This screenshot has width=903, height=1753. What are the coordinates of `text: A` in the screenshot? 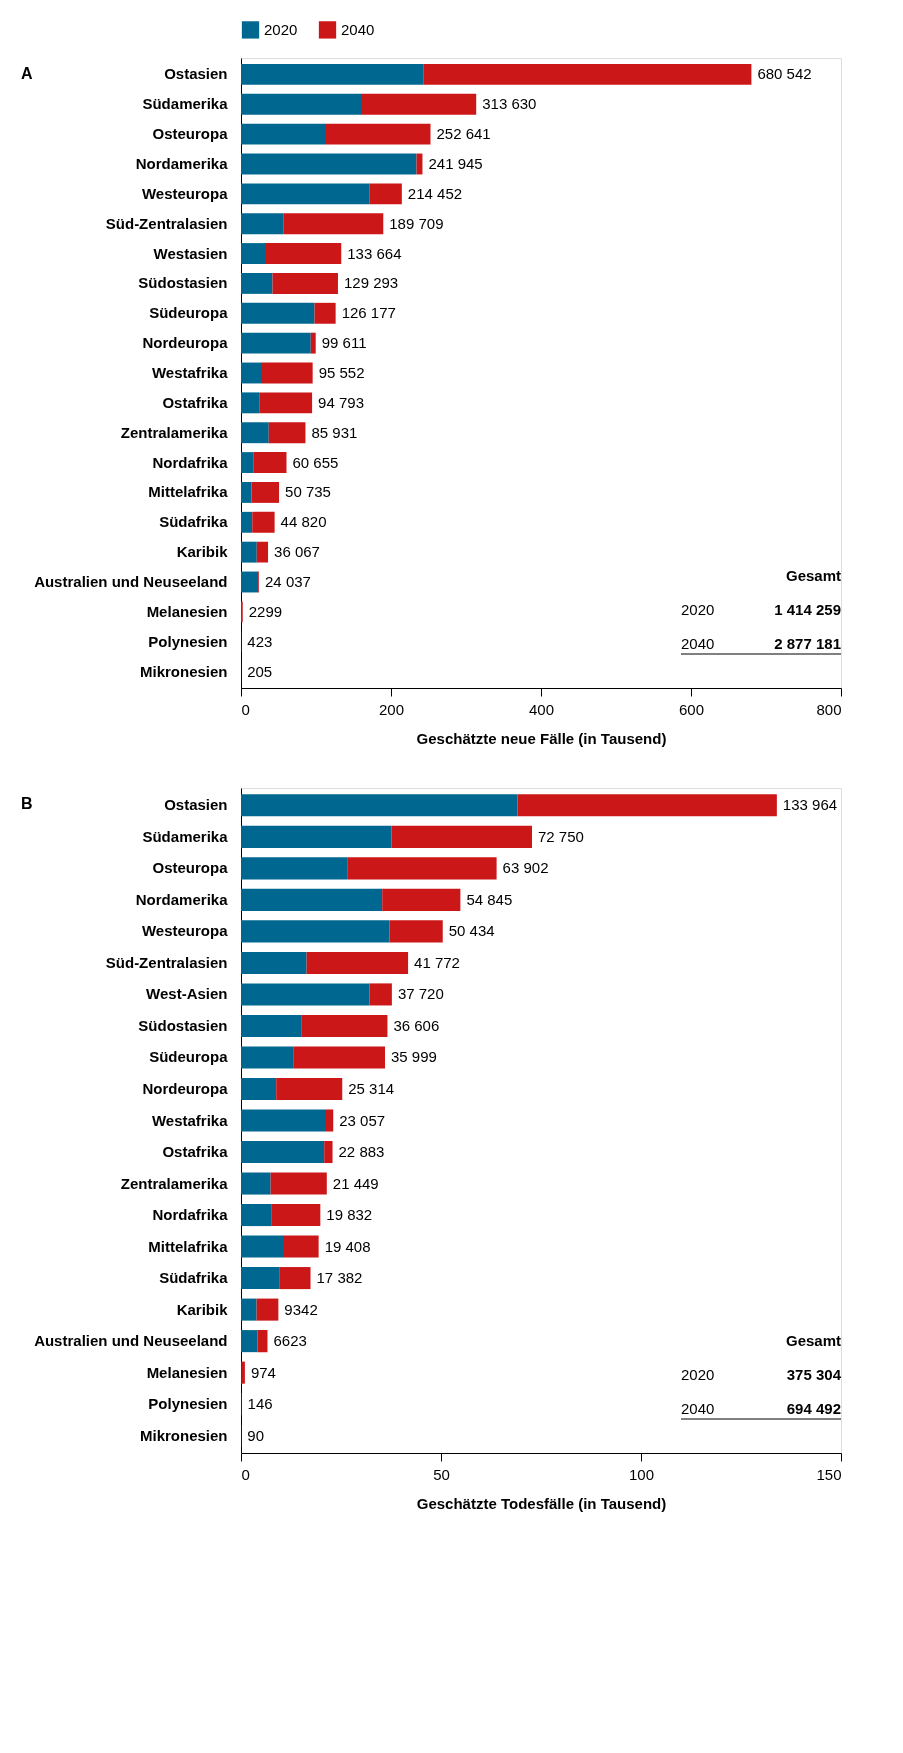 It's located at (27, 73).